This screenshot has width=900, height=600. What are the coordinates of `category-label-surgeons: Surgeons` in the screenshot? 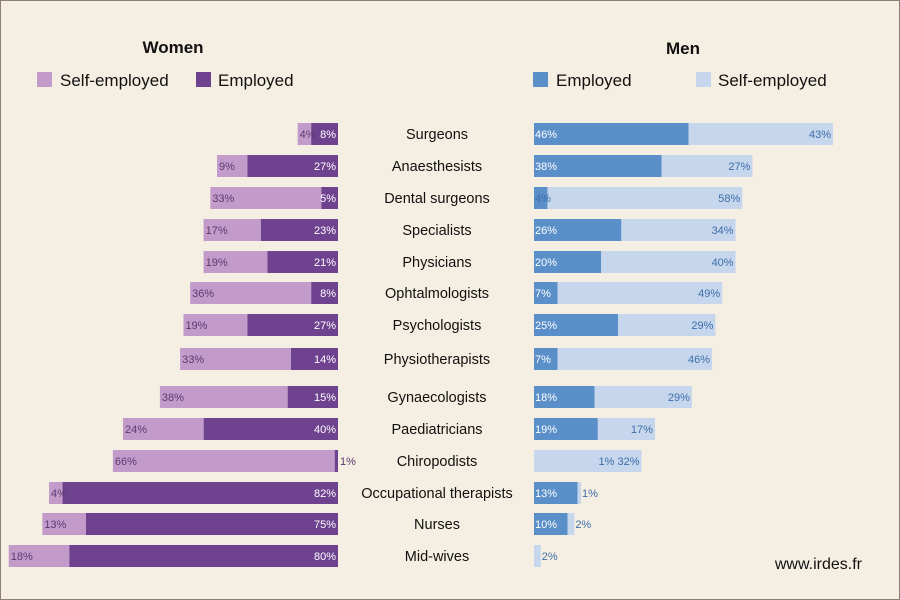 It's located at (437, 135).